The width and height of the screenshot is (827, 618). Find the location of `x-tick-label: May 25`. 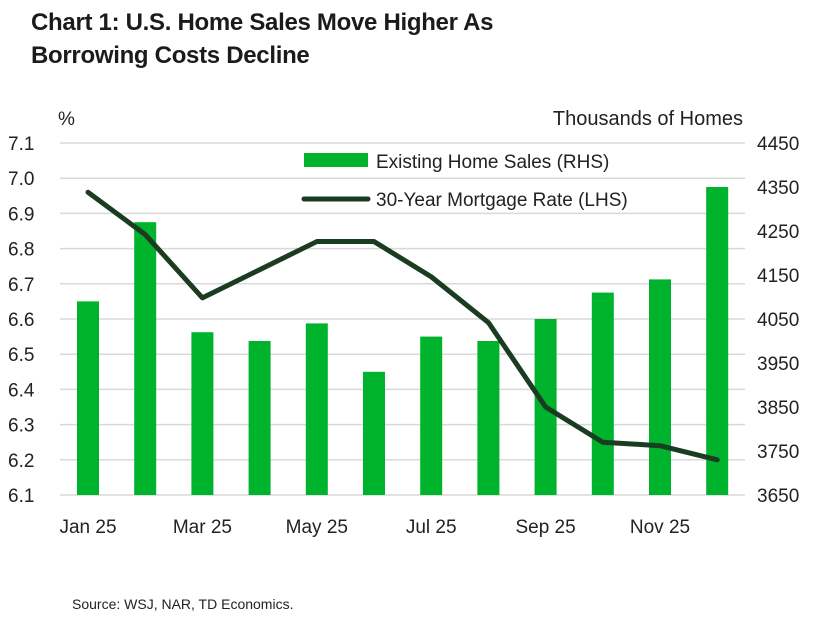

x-tick-label: May 25 is located at coordinates (317, 527).